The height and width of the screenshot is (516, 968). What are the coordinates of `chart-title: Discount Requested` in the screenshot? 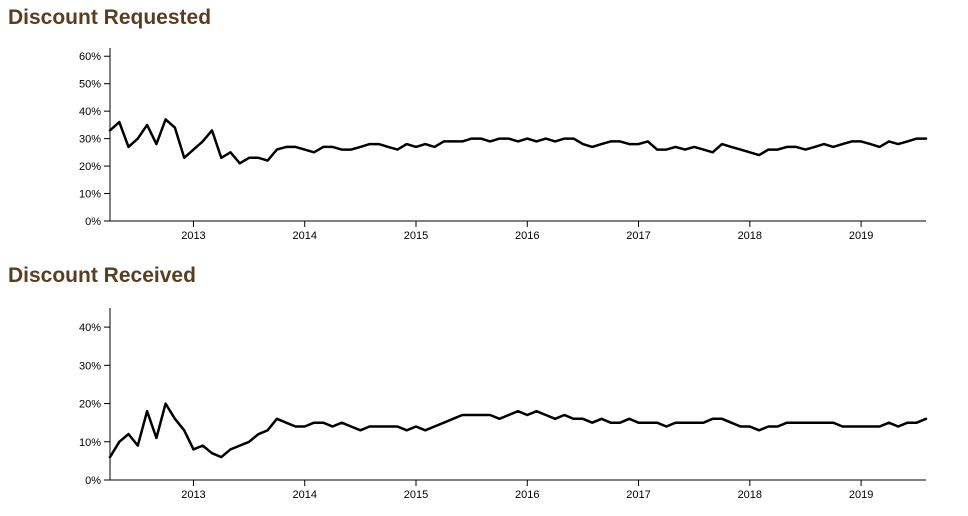 It's located at (110, 17).